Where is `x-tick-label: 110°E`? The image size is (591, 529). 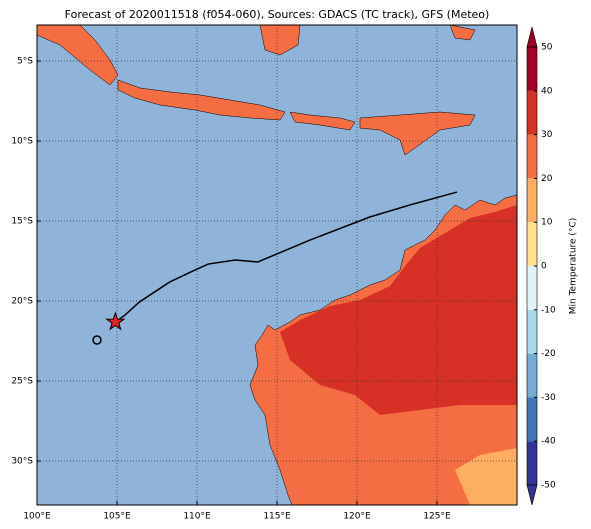 x-tick-label: 110°E is located at coordinates (197, 517).